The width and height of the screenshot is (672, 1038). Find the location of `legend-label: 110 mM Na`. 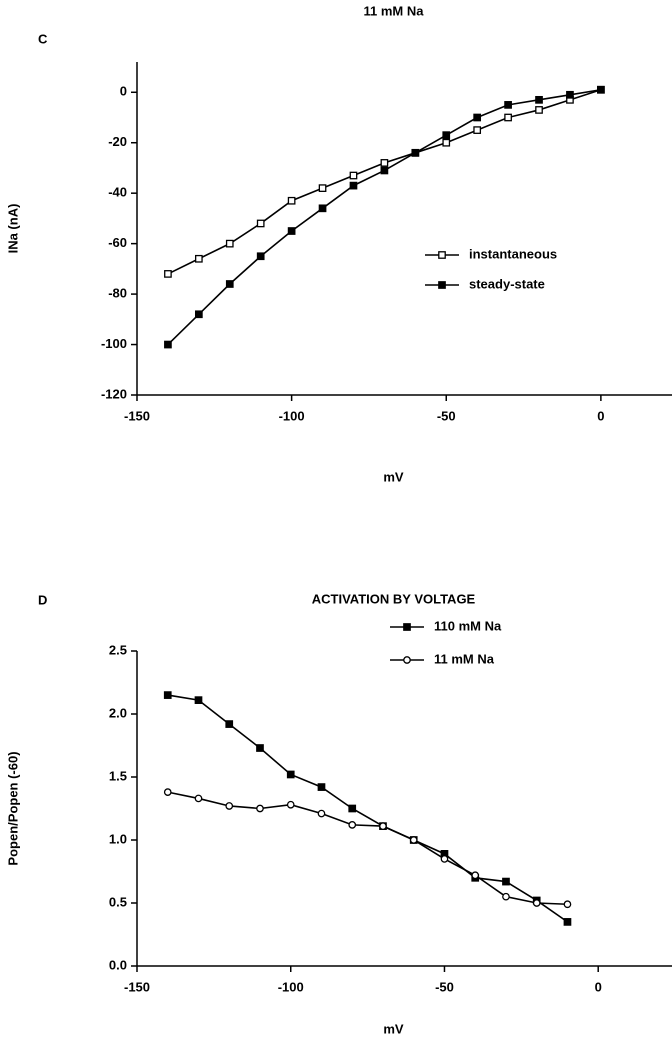

legend-label: 110 mM Na is located at coordinates (468, 625).